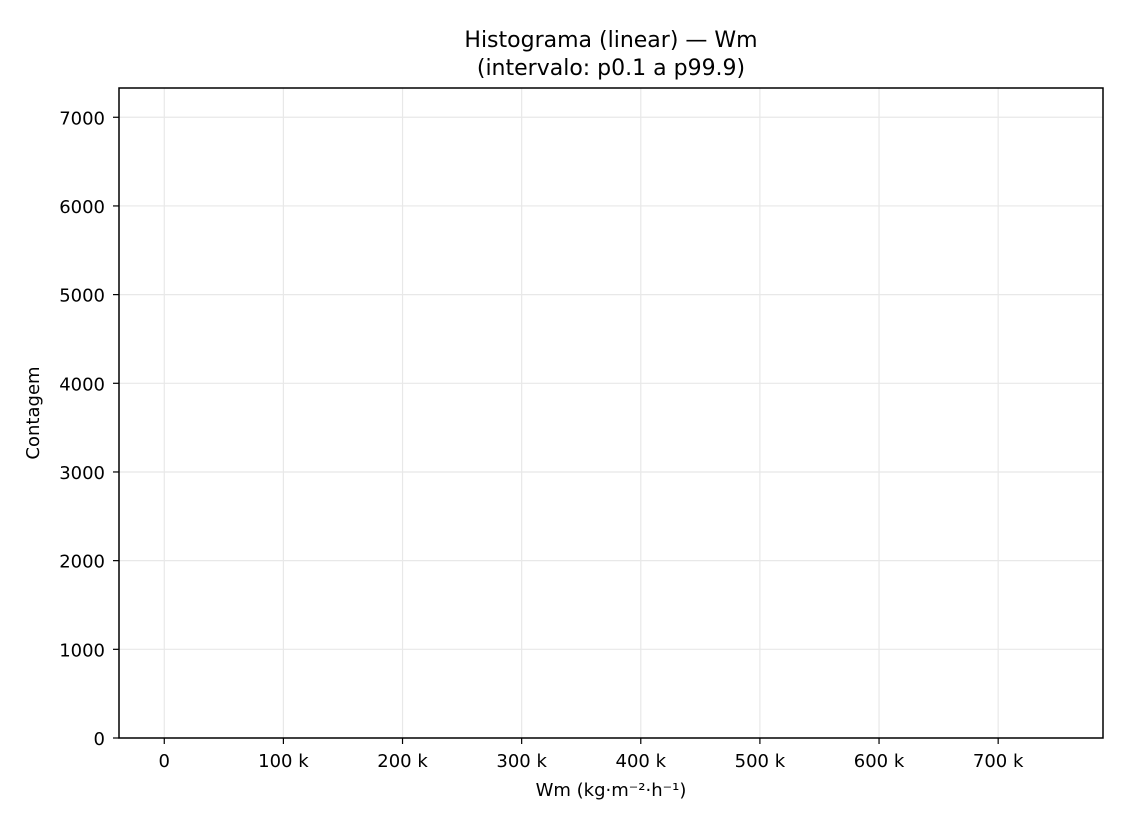  I want to click on y-tick-label: 7000, so click(82, 118).